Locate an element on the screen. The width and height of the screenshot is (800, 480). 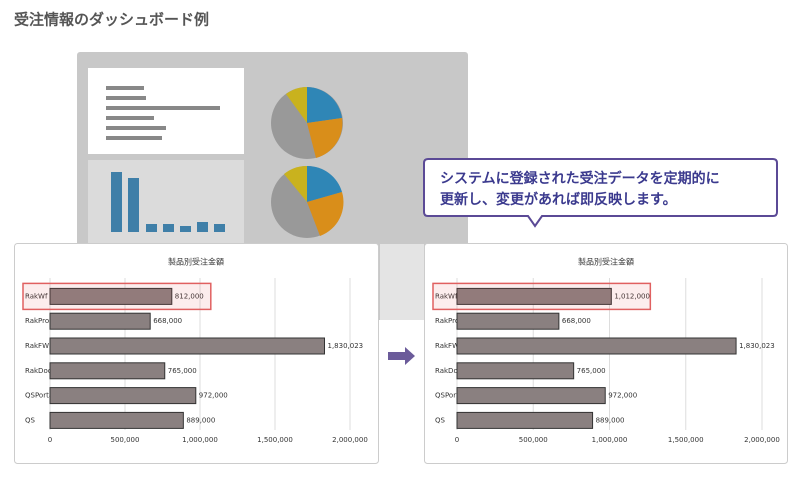
callout-text: 更新し、変更があれば即反映します。 is located at coordinates (558, 199).